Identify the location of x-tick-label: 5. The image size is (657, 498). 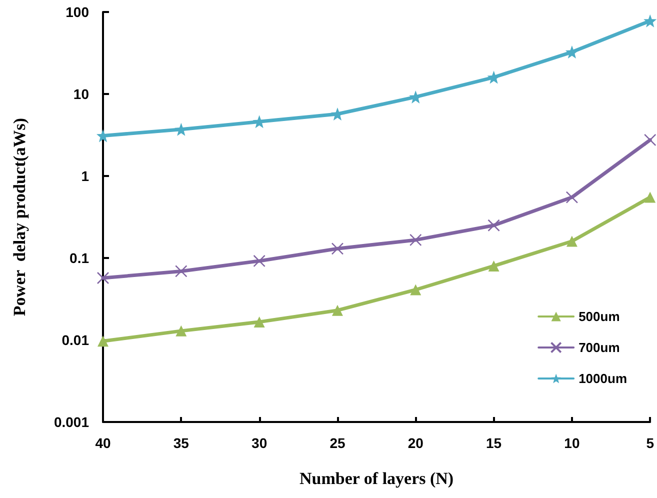
(650, 443).